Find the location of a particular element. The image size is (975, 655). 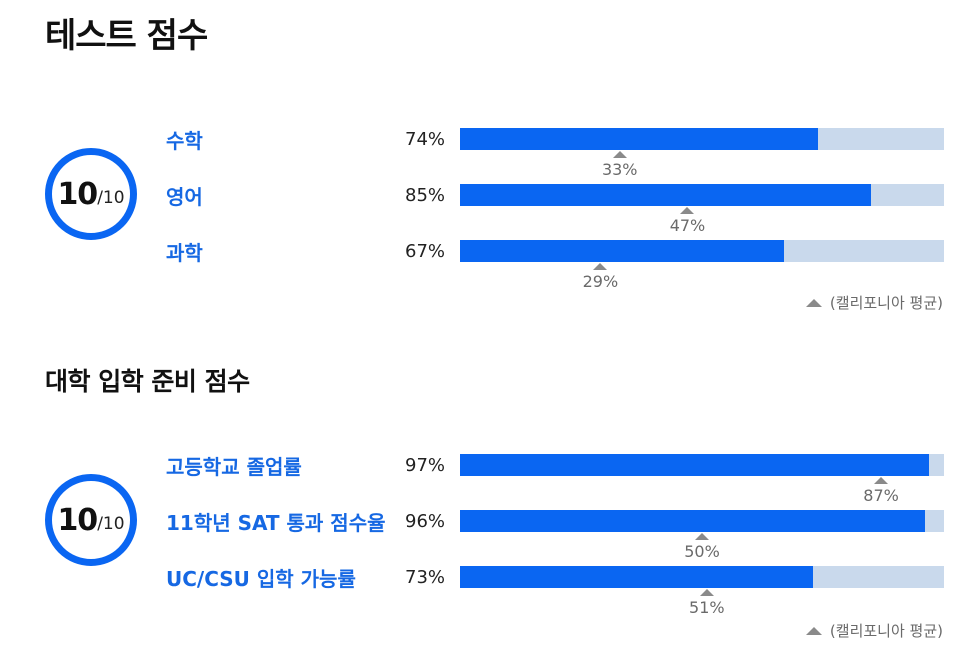

score-row-uc-csu: UC/CSU 입학 가능률 73% 51% is located at coordinates (487, 594).